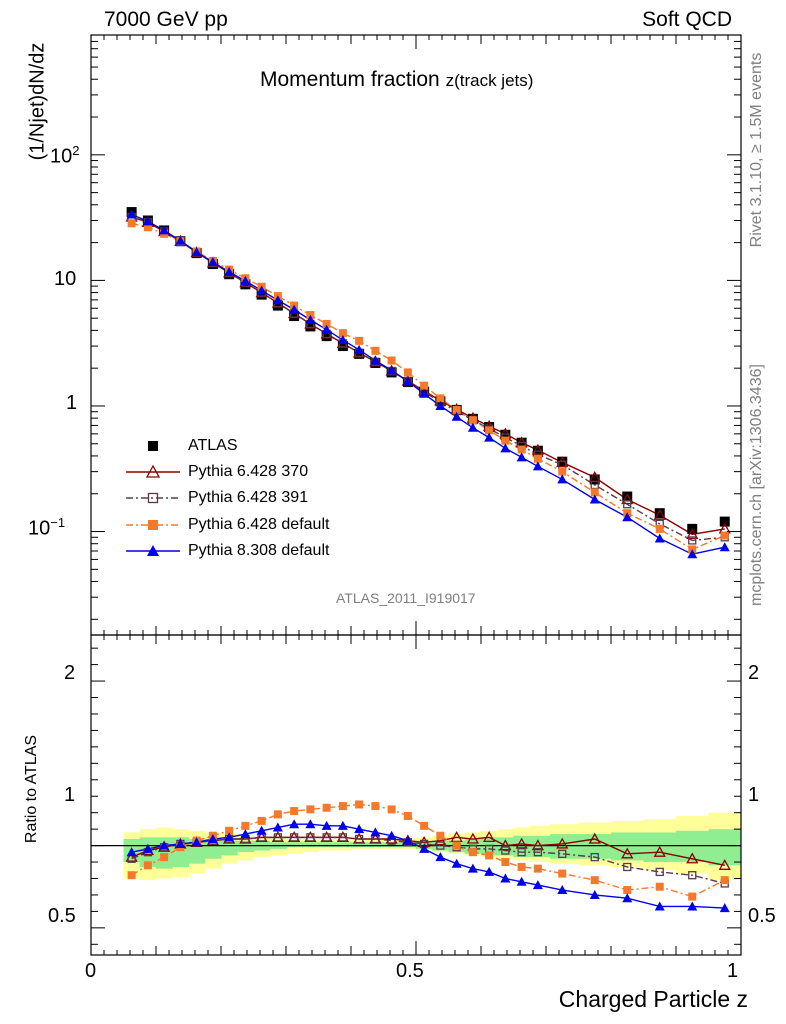 This screenshot has height=1024, width=786. I want to click on legend-label: Pythia 8.308 default, so click(259, 550).